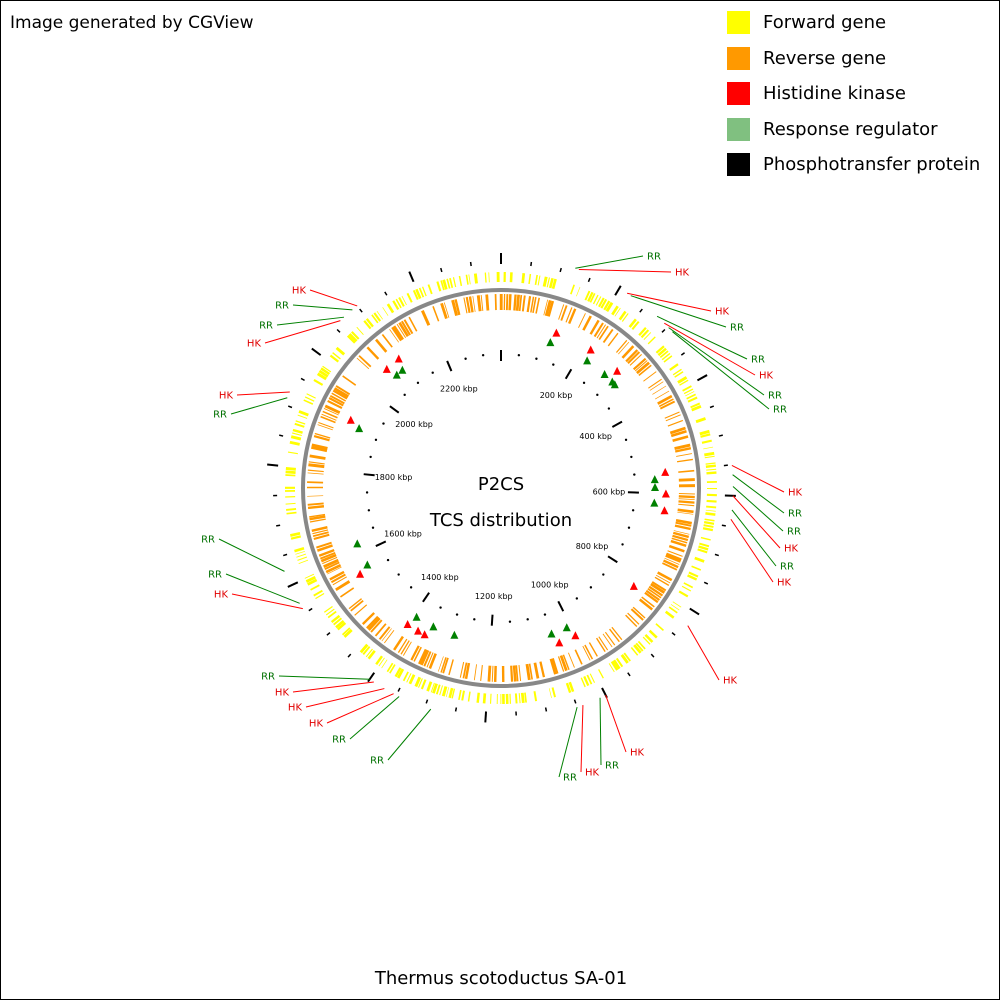  I want to click on response-regulator-marker, so click(551, 633).